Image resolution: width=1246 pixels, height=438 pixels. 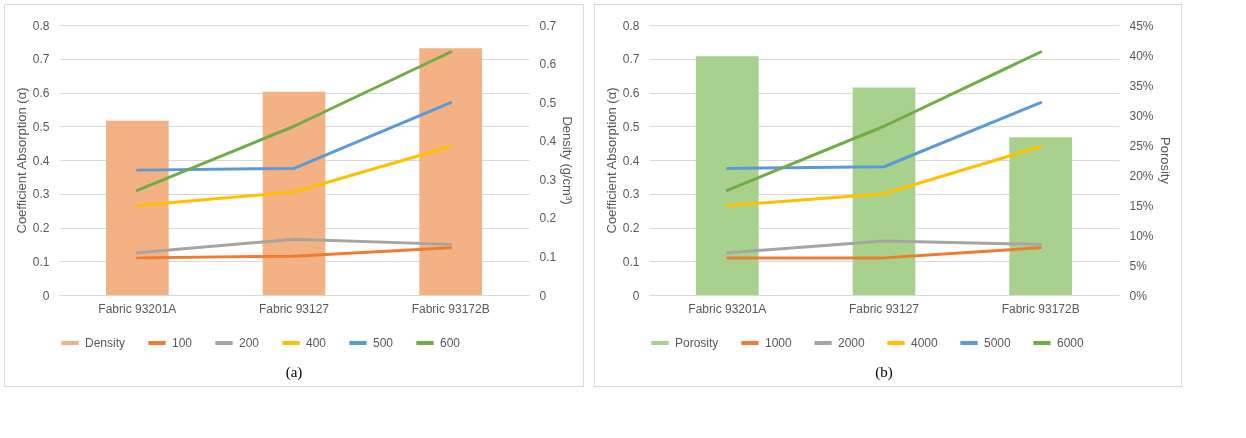 I want to click on y2-tick-label: 25%, so click(x=1141, y=145).